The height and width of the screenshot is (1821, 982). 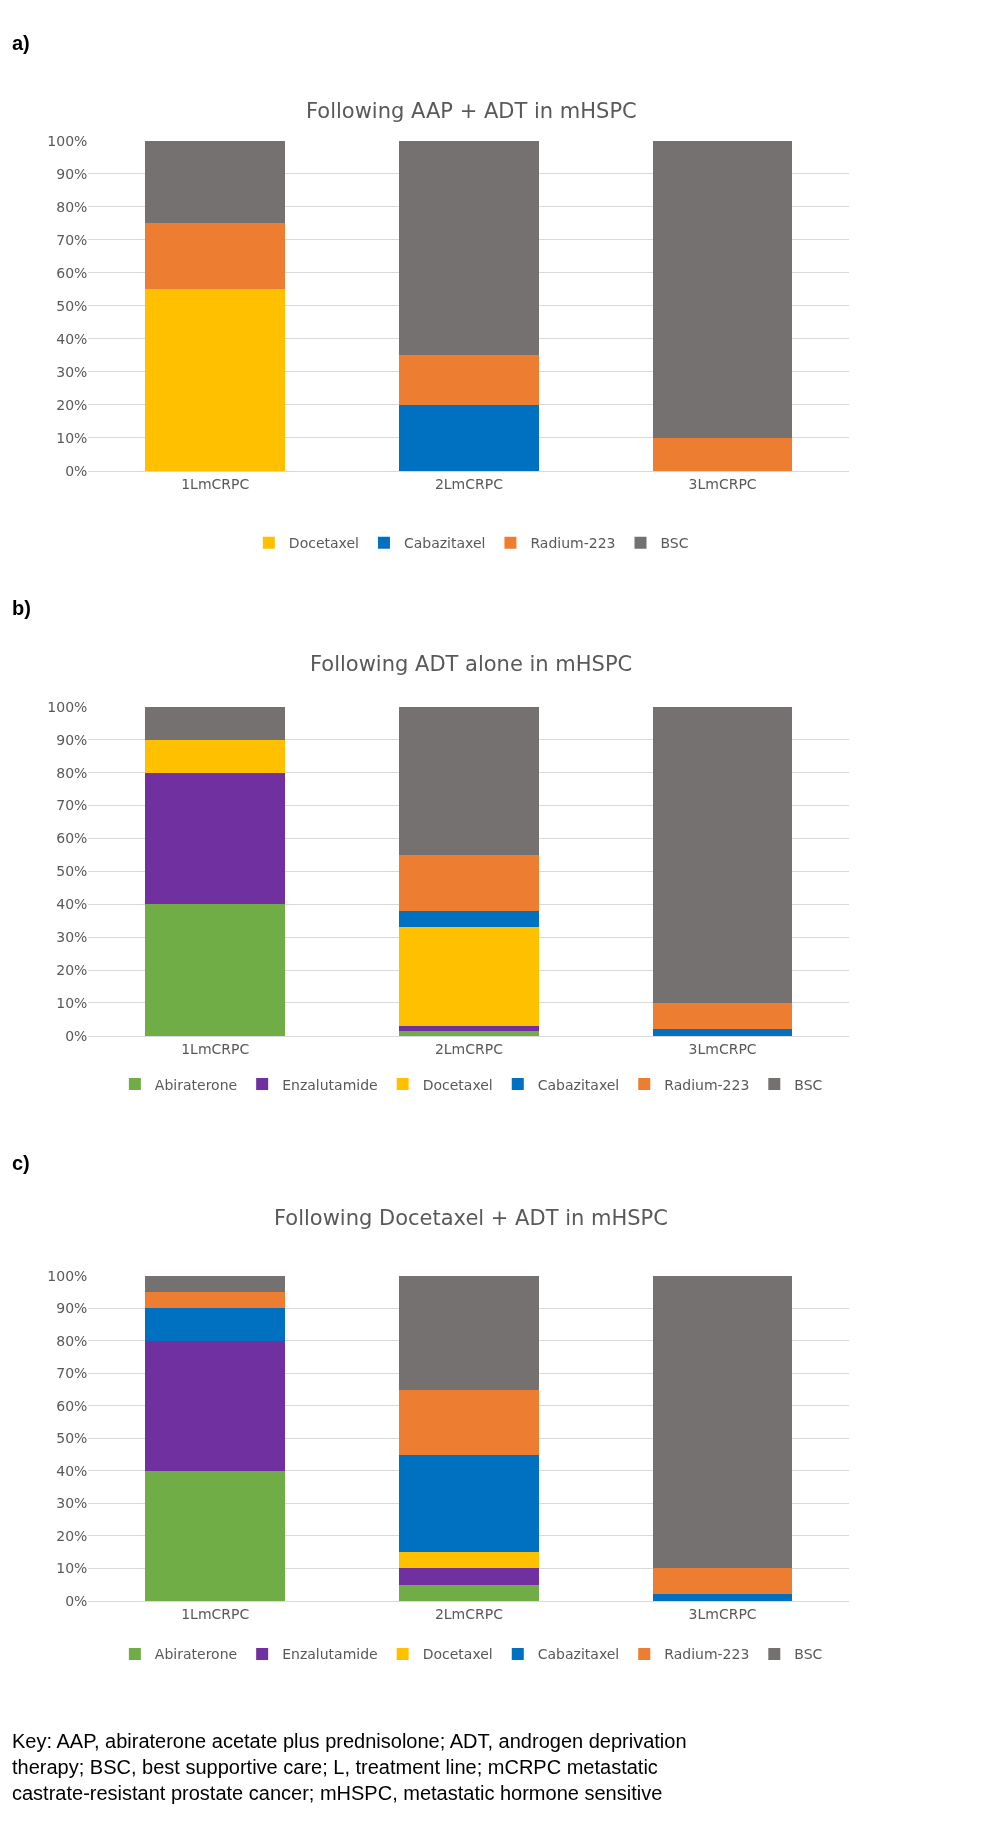 I want to click on text: a), so click(x=21, y=43).